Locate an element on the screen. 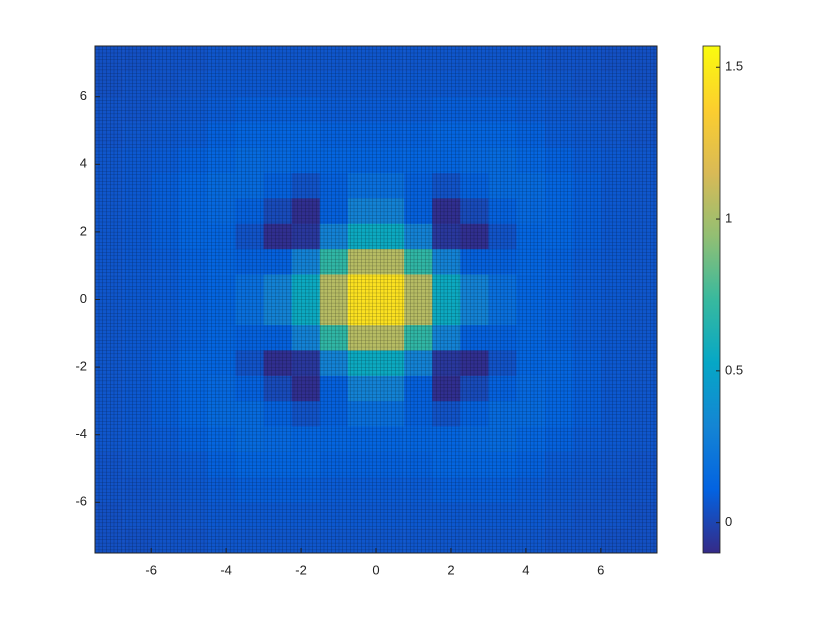  colorbar-tick-label: 1 is located at coordinates (728, 217).